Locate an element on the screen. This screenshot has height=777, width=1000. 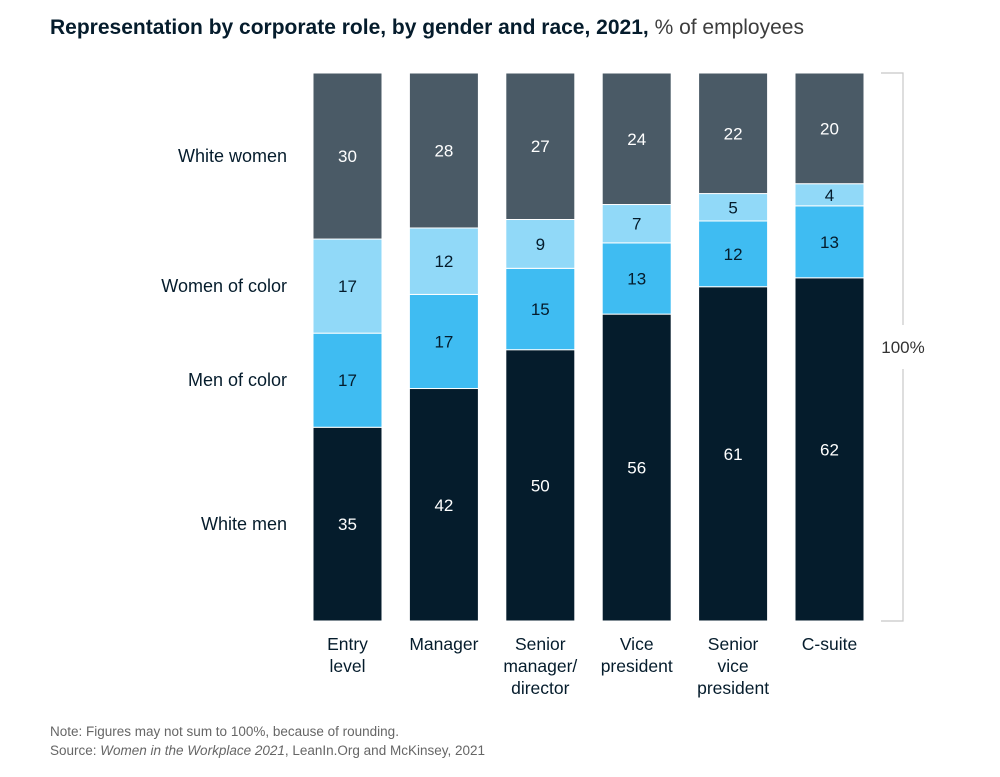
data-label-white-men: 56 is located at coordinates (636, 468).